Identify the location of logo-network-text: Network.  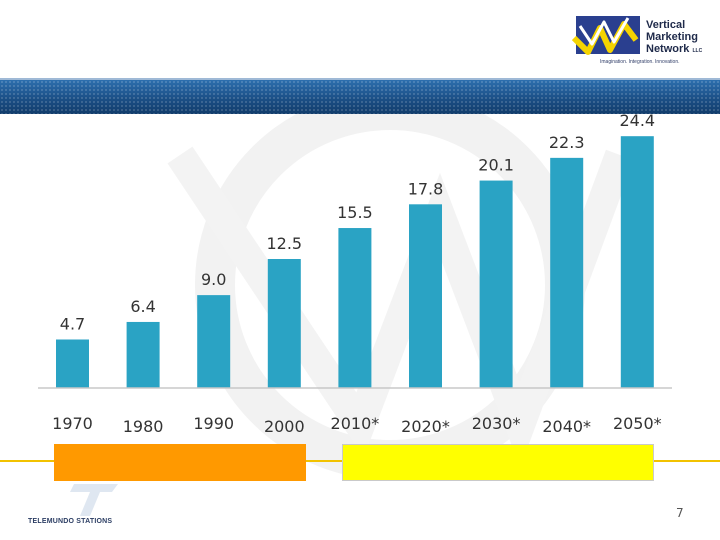
(668, 49).